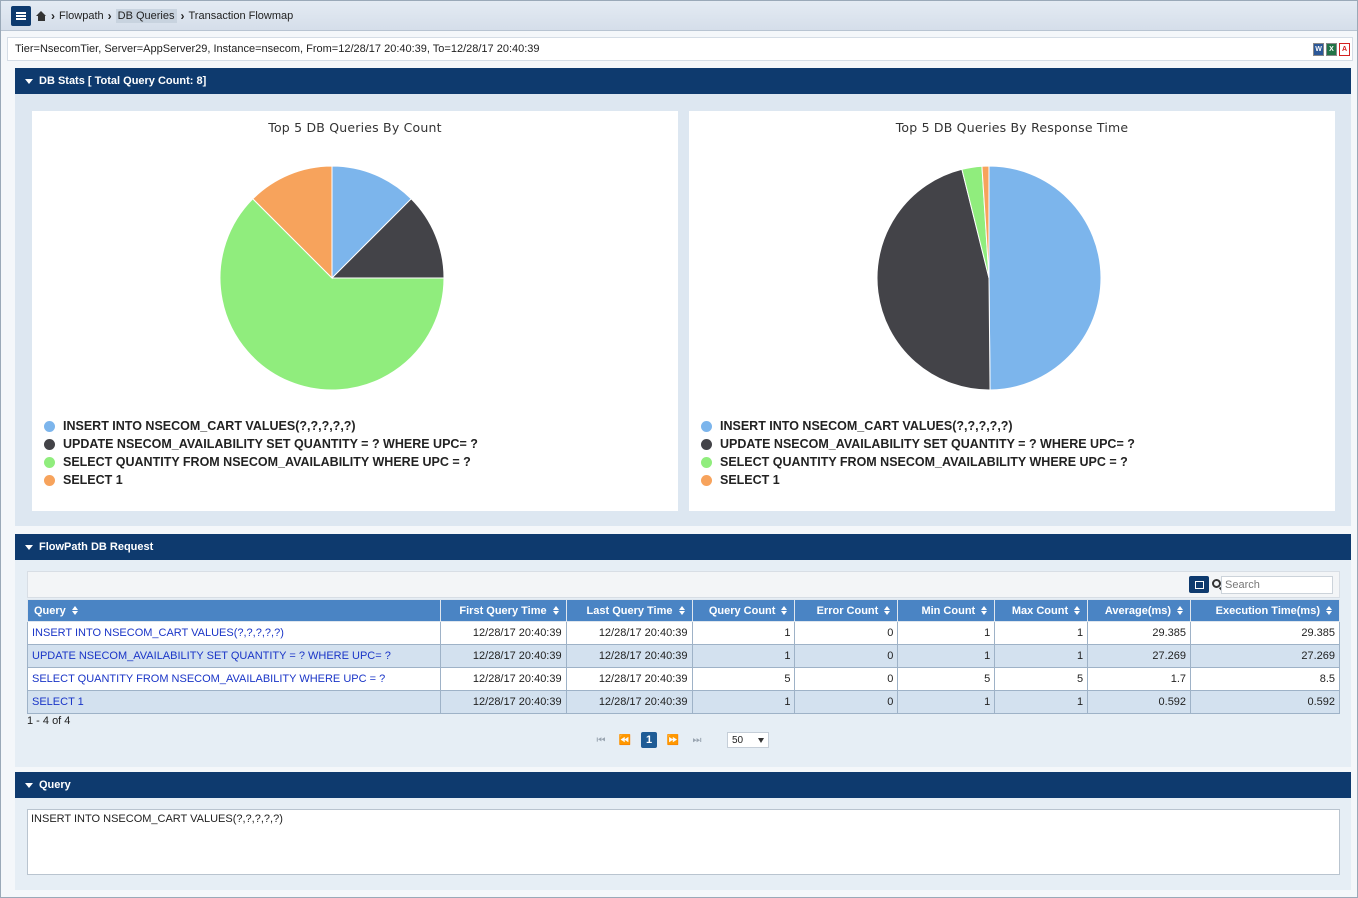 This screenshot has width=1358, height=898. I want to click on col-header-max-count: Max Count, so click(1041, 610).